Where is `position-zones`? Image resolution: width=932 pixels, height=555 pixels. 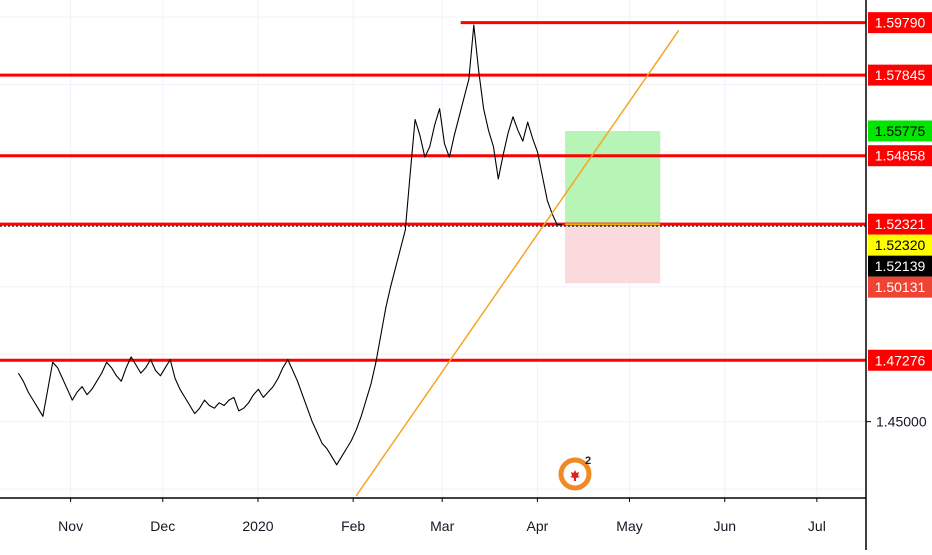 position-zones is located at coordinates (613, 207).